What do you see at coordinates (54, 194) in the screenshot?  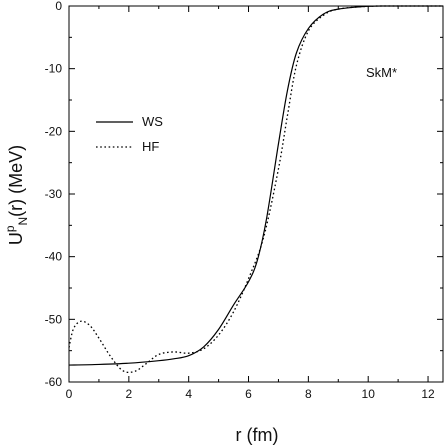 I see `y-tick-label: -30` at bounding box center [54, 194].